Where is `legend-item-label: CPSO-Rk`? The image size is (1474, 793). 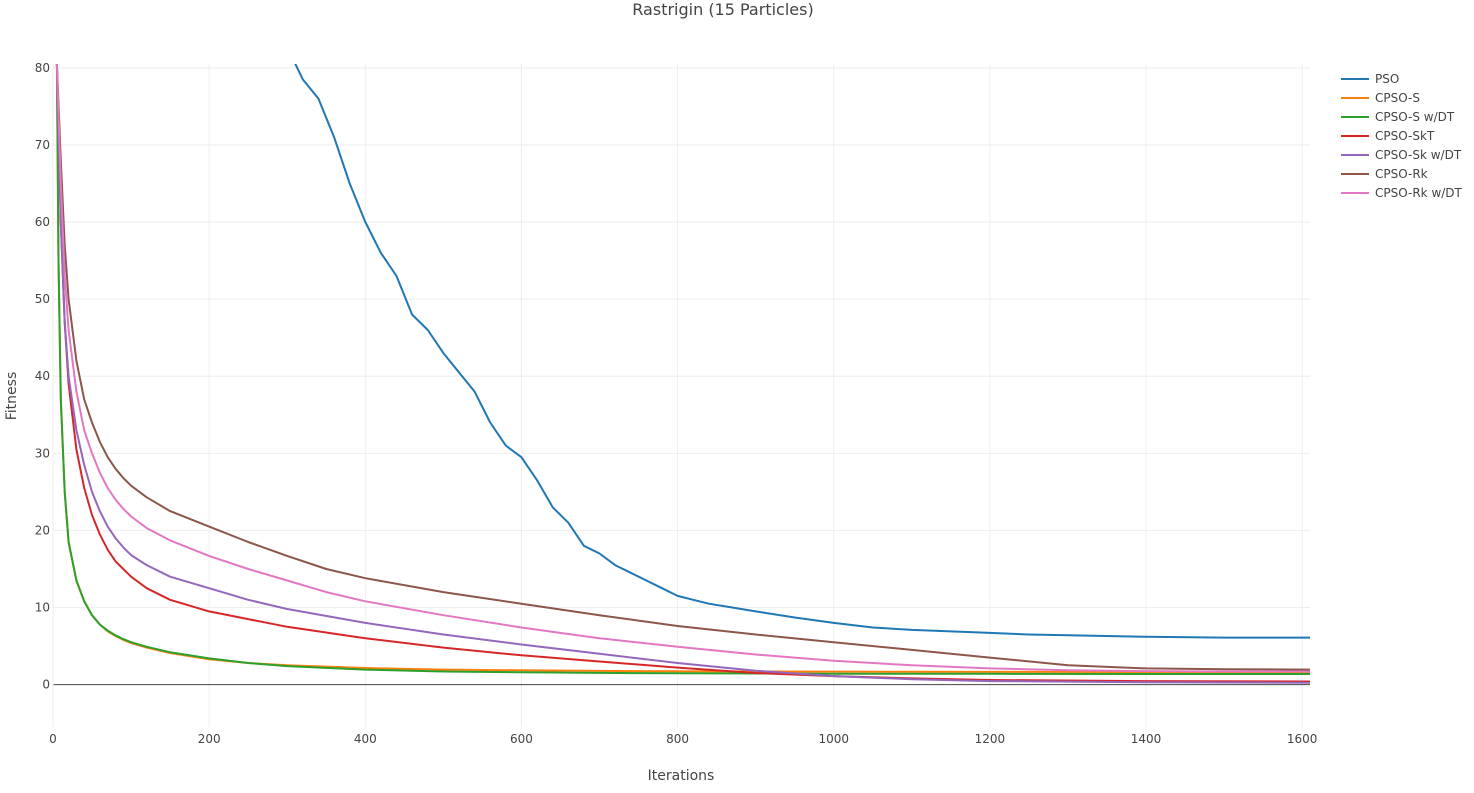 legend-item-label: CPSO-Rk is located at coordinates (1401, 174).